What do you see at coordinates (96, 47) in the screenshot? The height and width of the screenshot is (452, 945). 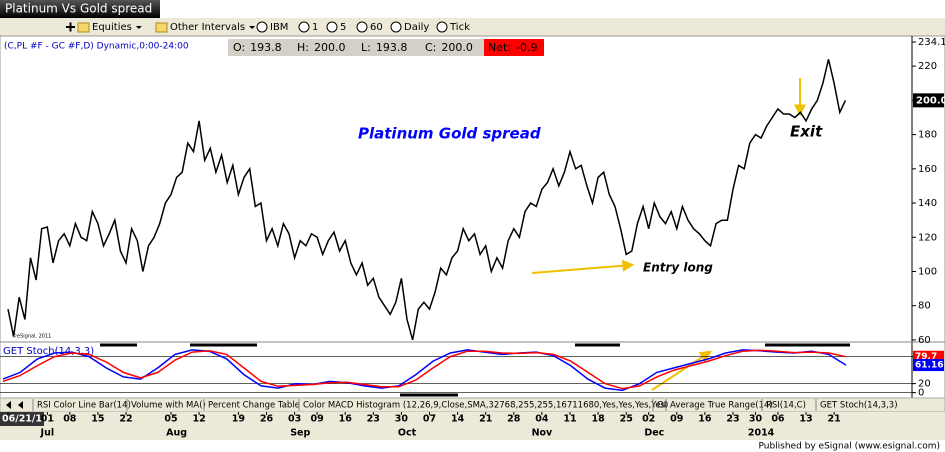 I see `symbol: (C,PL #F - GC #F,D) Dynamic,0:00-24:00` at bounding box center [96, 47].